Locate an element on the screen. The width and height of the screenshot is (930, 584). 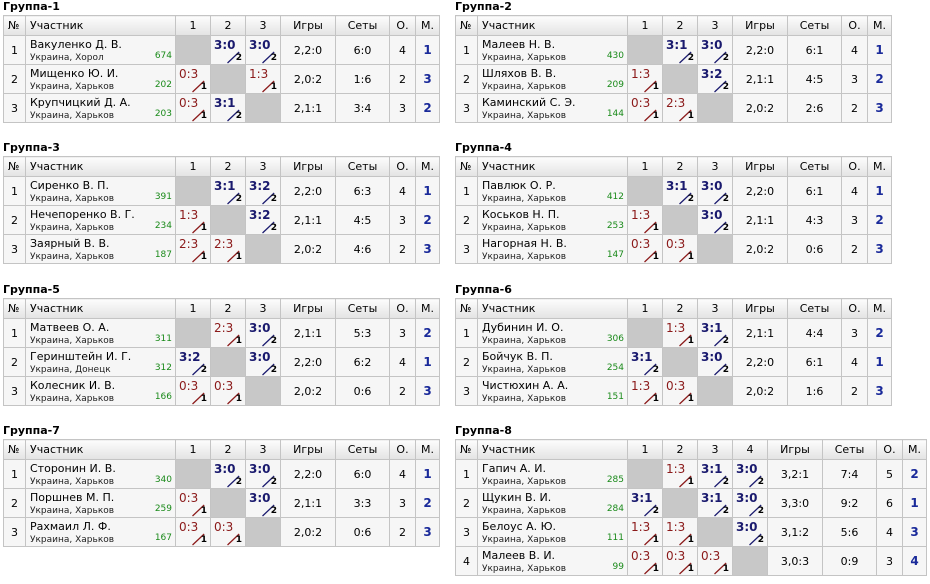
player-name: Бойчук В. П. is located at coordinates (517, 356).